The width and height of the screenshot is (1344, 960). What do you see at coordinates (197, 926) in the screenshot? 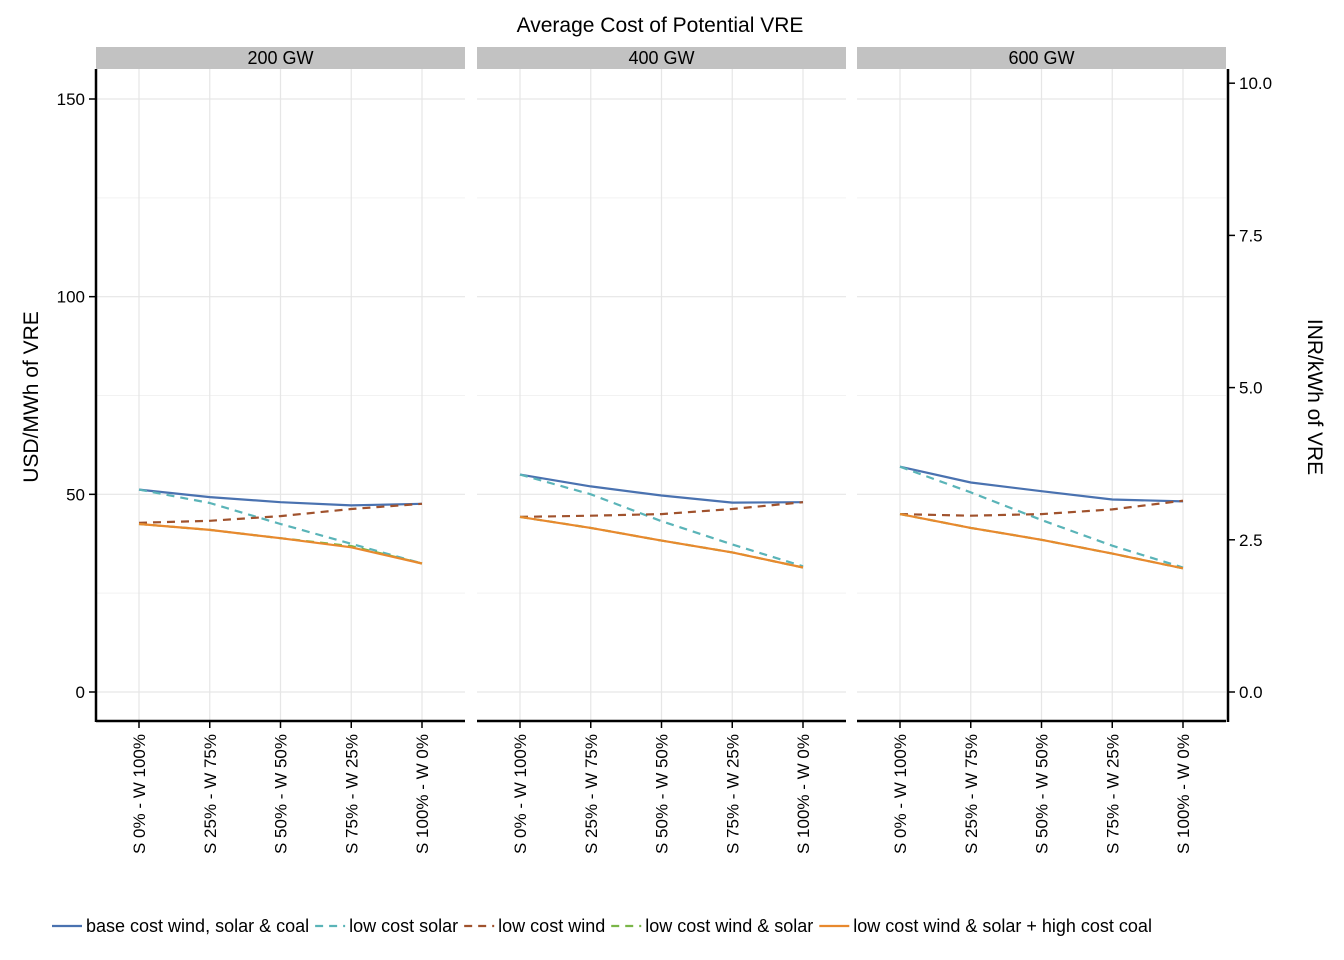
I see `legend-label: base cost wind, solar & coal` at bounding box center [197, 926].